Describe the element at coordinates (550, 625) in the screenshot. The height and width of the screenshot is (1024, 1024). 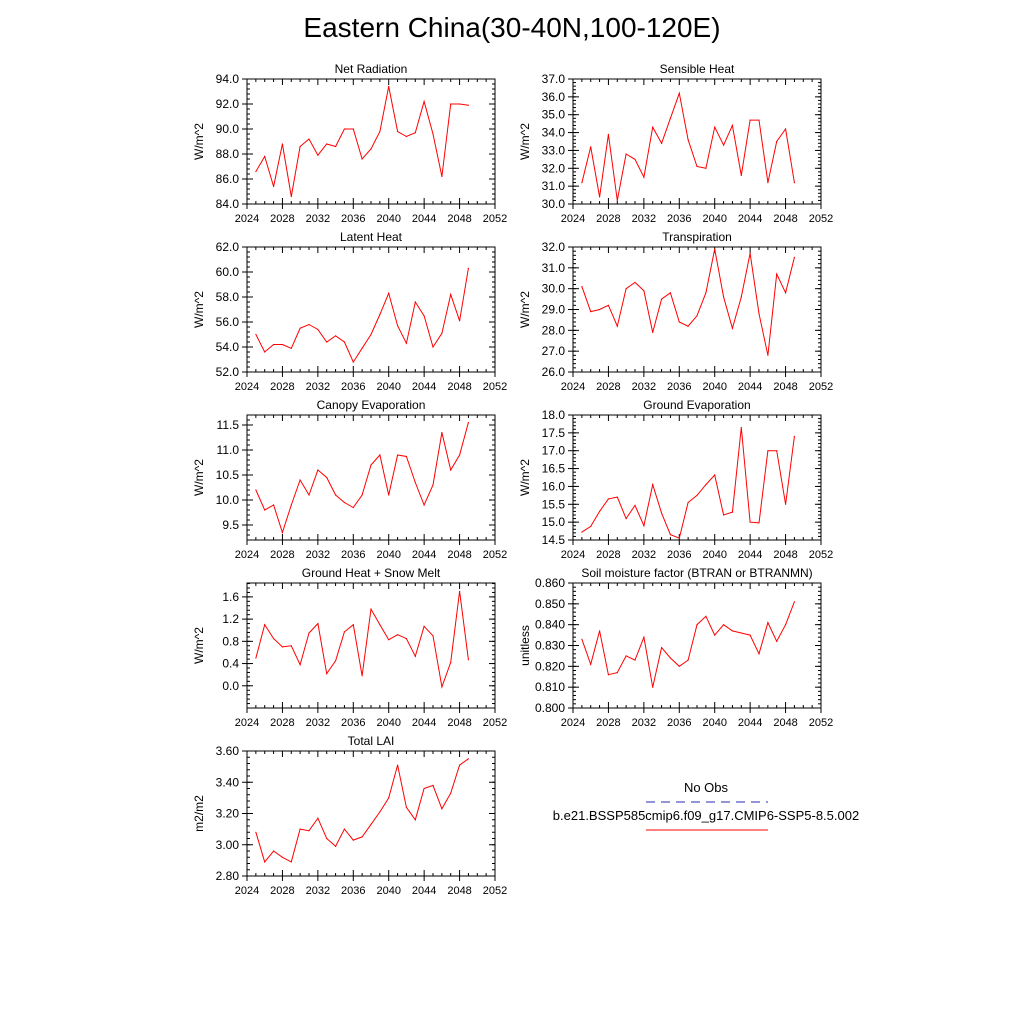
I see `y-tick-label: 0.840` at that location.